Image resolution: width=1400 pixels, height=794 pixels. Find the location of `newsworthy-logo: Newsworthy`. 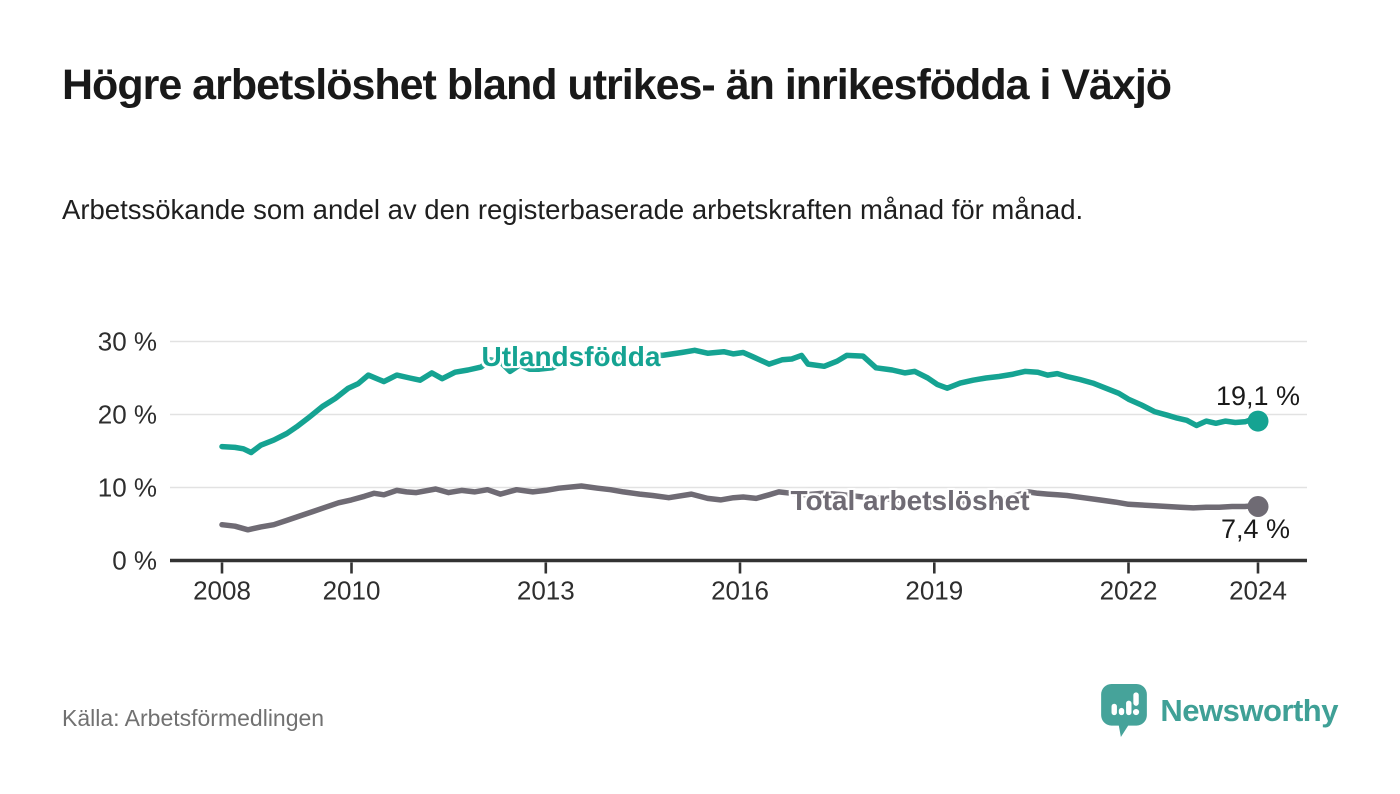

newsworthy-logo: Newsworthy is located at coordinates (1219, 710).